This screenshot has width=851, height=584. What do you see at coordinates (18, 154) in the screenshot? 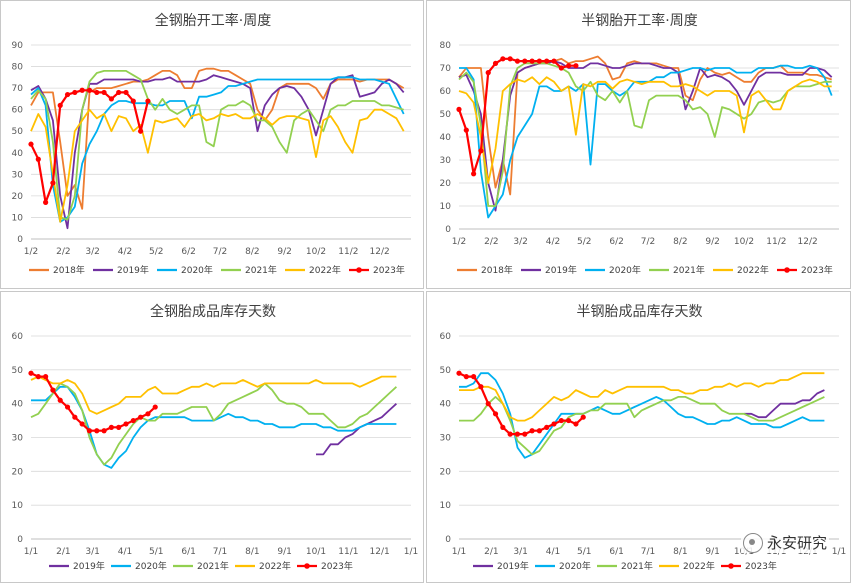
I see `y-tick-label: 40` at bounding box center [18, 154].